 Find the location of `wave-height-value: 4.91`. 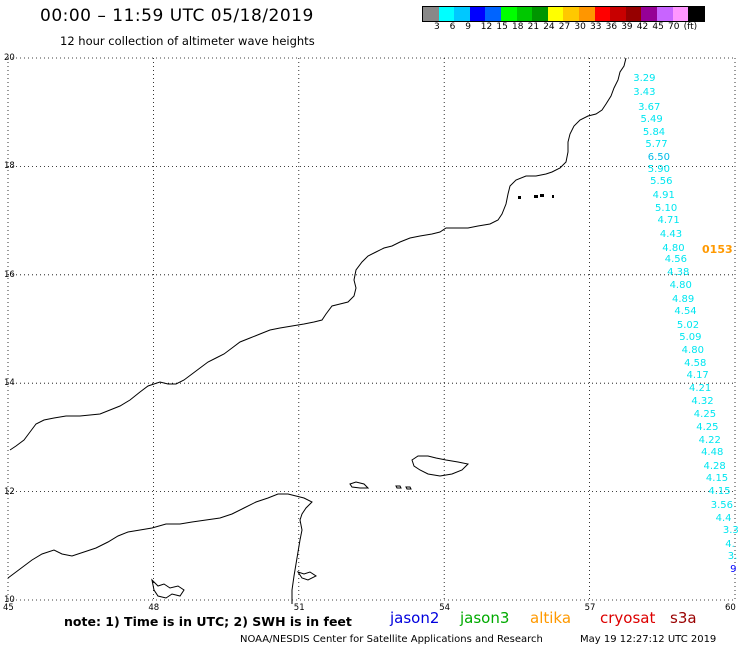

wave-height-value: 4.91 is located at coordinates (663, 195).